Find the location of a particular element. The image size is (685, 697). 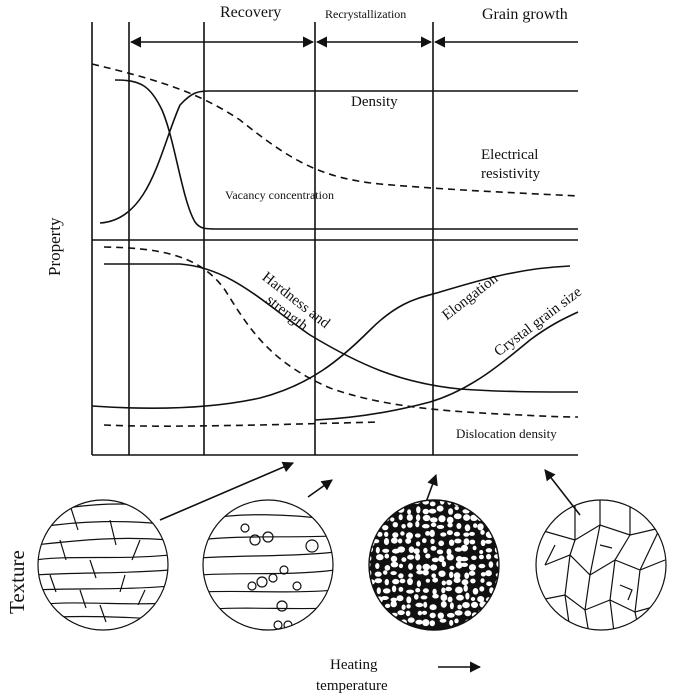

density-curve is located at coordinates (338, 157).